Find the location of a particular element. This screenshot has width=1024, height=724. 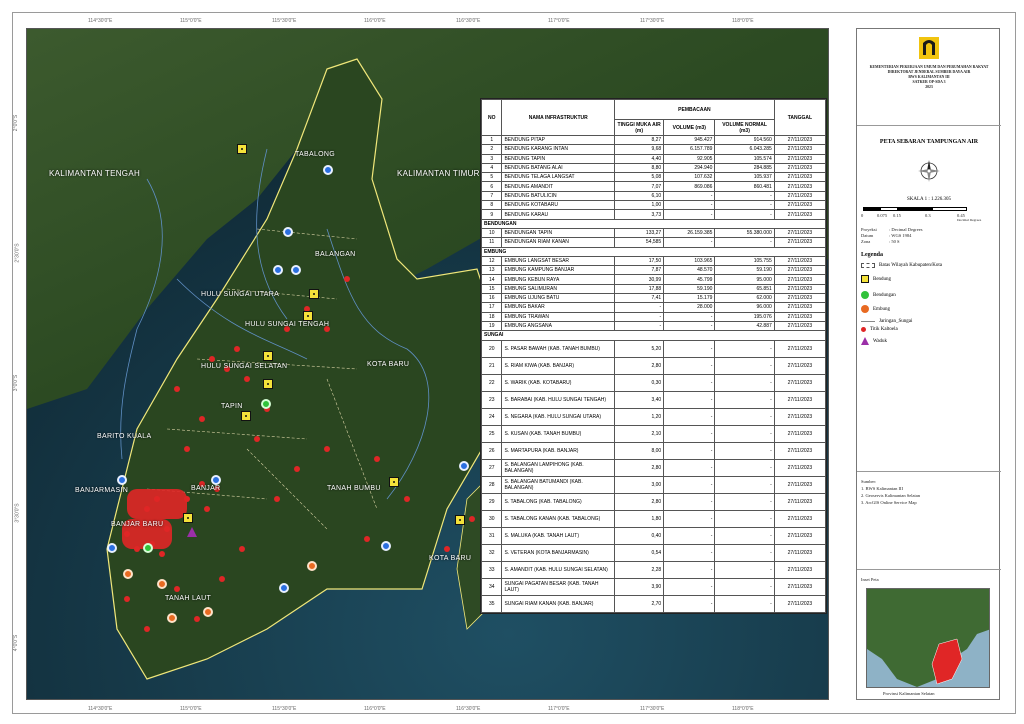

boundary-icon is located at coordinates (868, 265).